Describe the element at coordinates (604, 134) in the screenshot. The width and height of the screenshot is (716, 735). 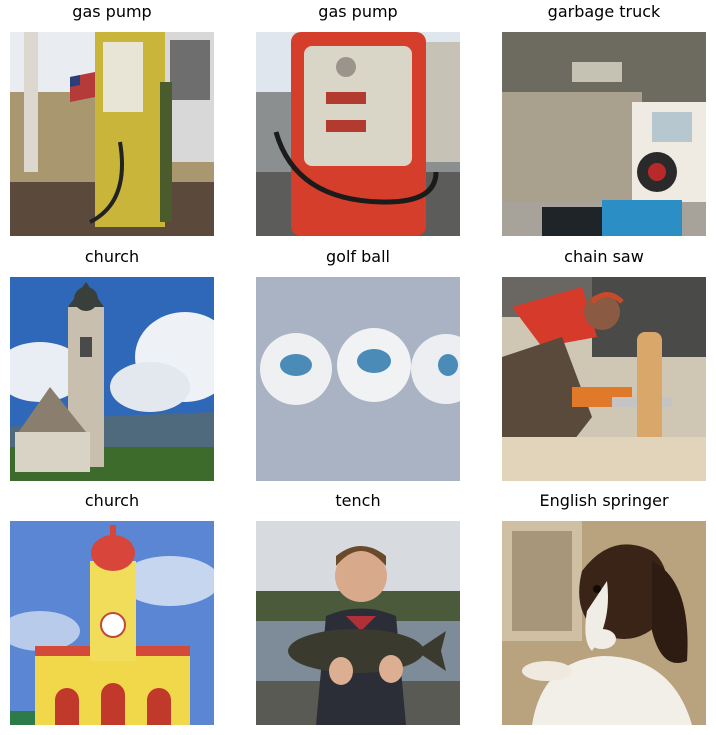
I see `image-garbage-truck` at that location.